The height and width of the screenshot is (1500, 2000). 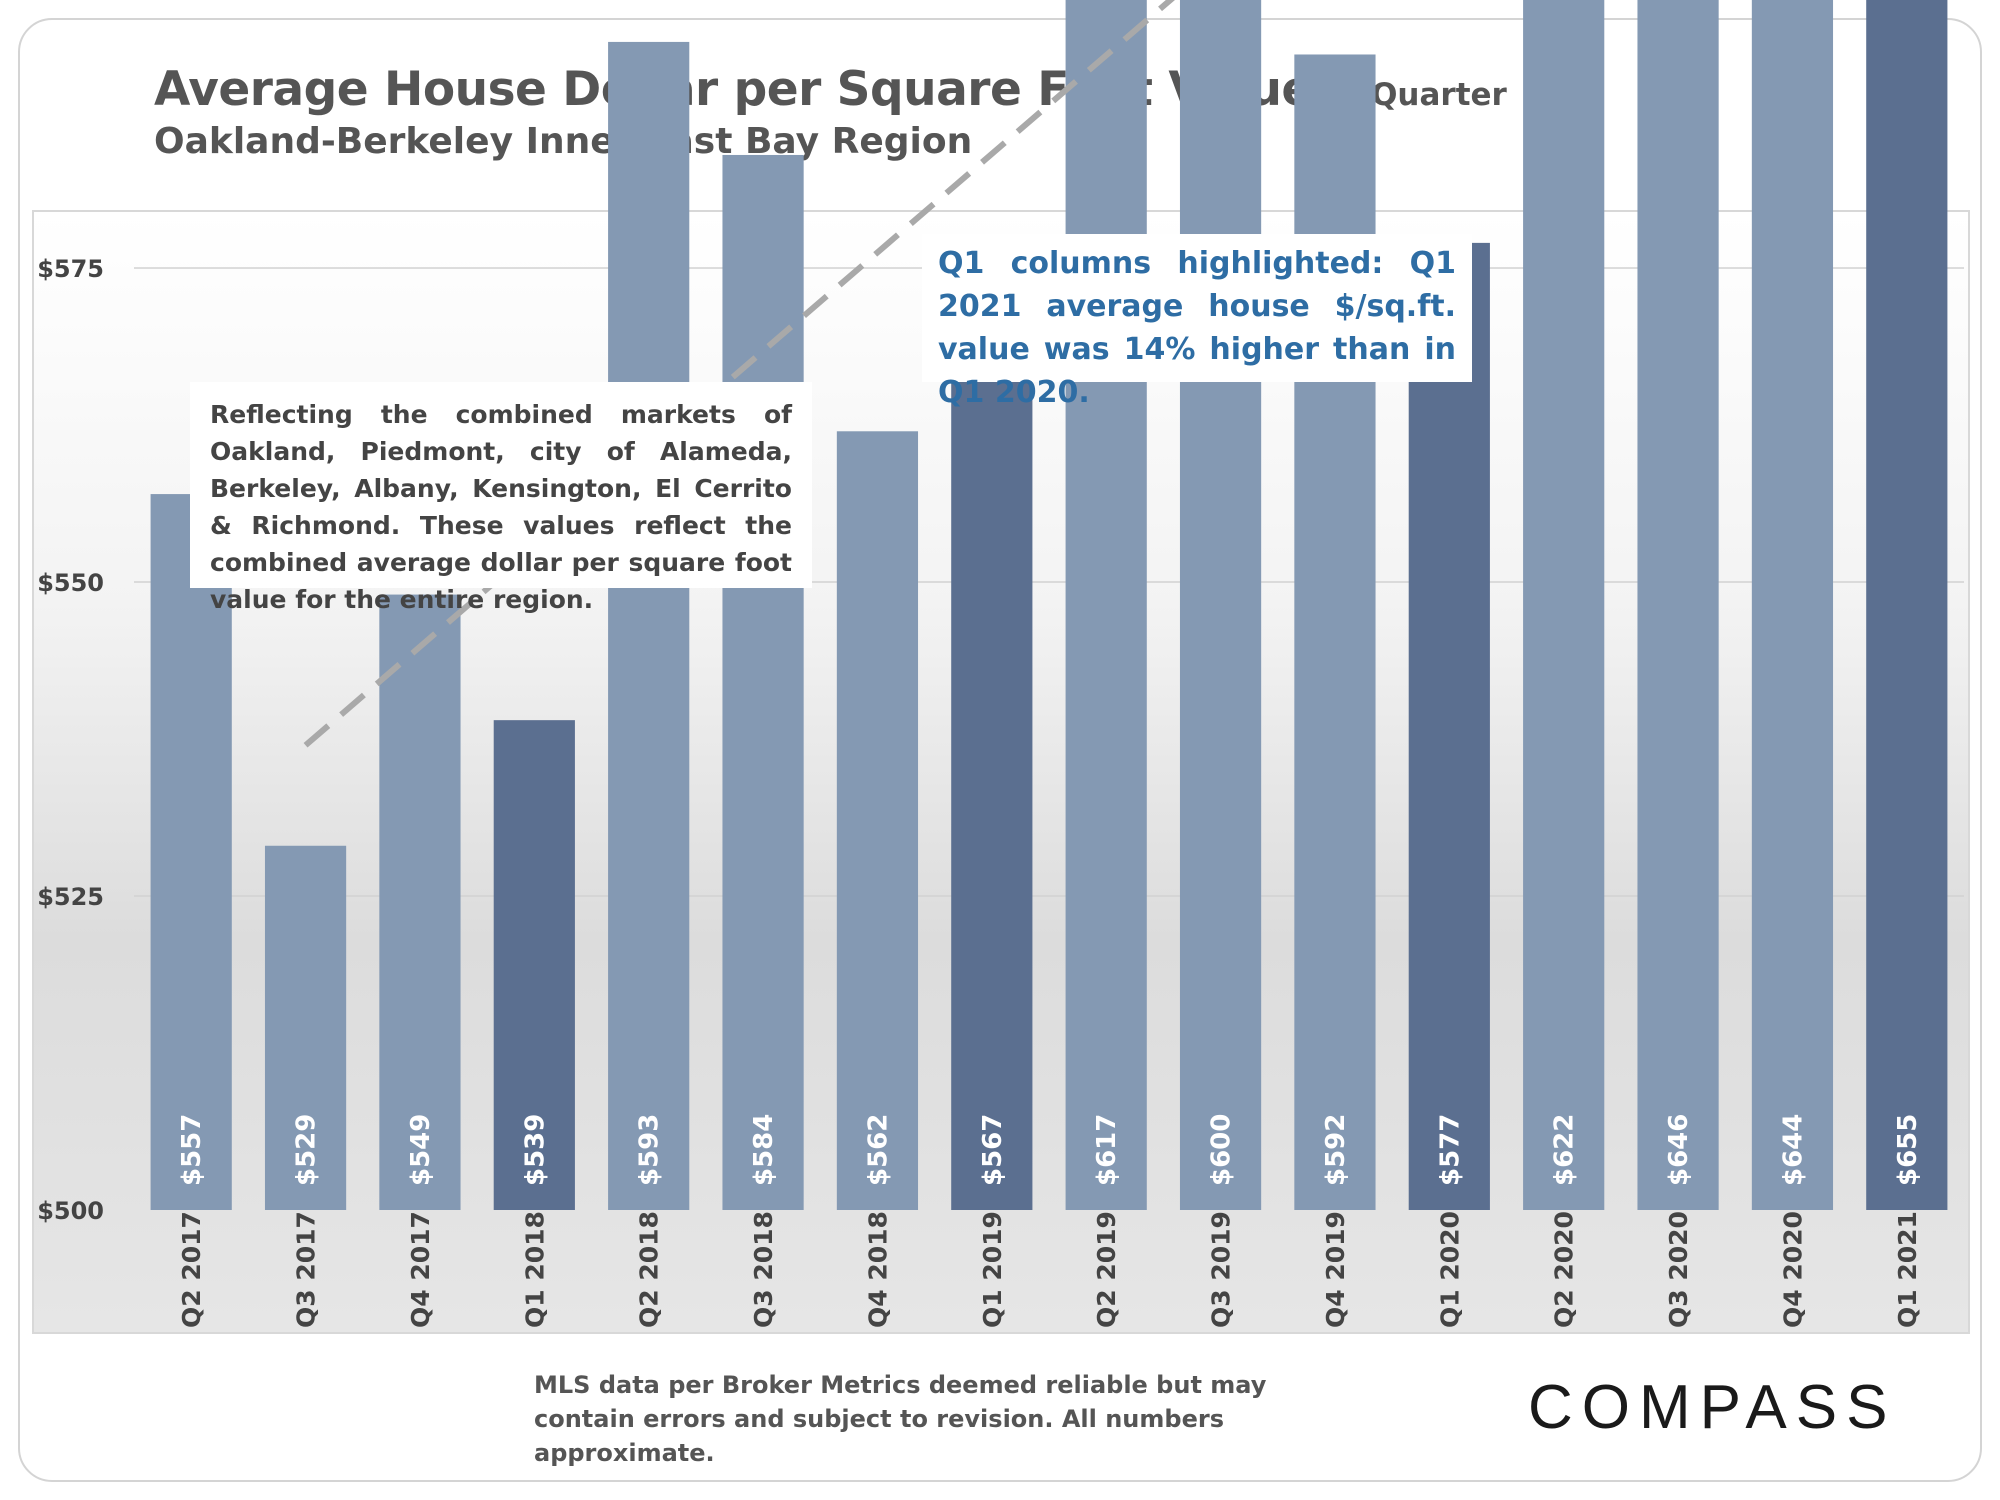 What do you see at coordinates (70, 897) in the screenshot?
I see `y-tick-label: $525` at bounding box center [70, 897].